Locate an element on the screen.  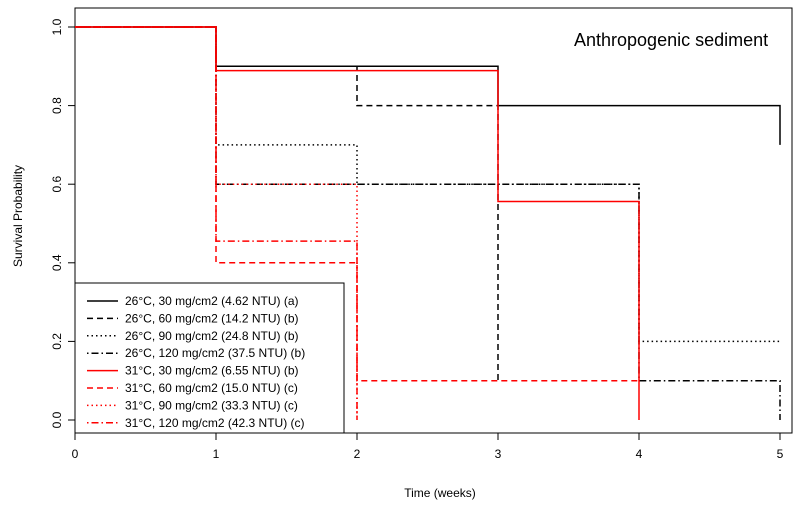
x-tick-label: 2 is located at coordinates (357, 454).